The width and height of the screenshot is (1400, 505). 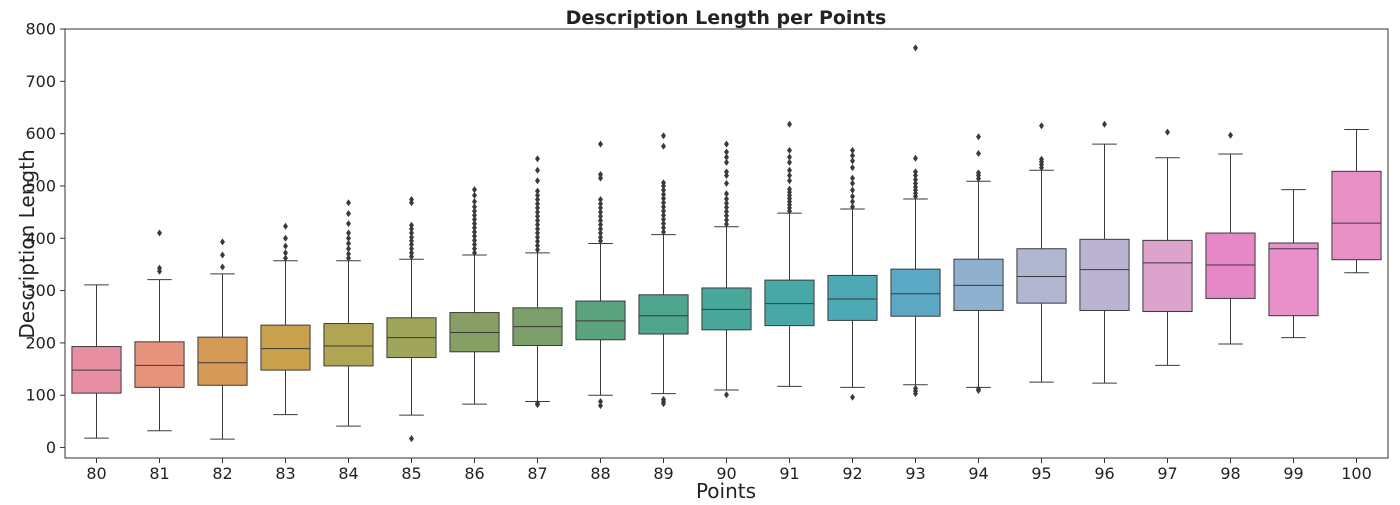 What do you see at coordinates (411, 473) in the screenshot?
I see `x-tick-label: 85` at bounding box center [411, 473].